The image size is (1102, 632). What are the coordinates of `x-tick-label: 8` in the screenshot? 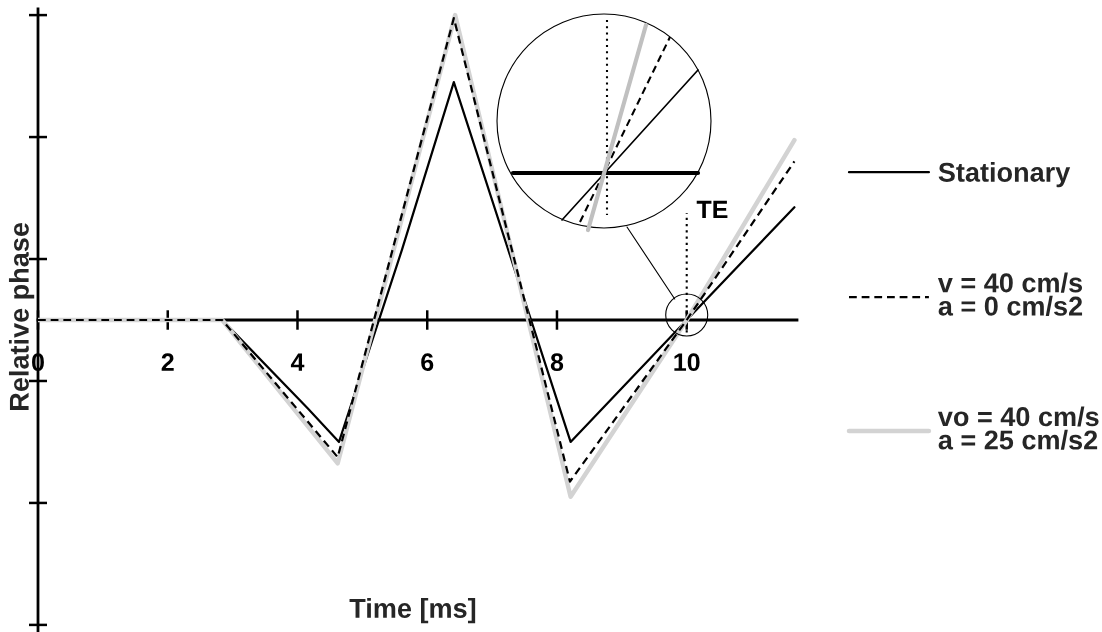 It's located at (557, 362).